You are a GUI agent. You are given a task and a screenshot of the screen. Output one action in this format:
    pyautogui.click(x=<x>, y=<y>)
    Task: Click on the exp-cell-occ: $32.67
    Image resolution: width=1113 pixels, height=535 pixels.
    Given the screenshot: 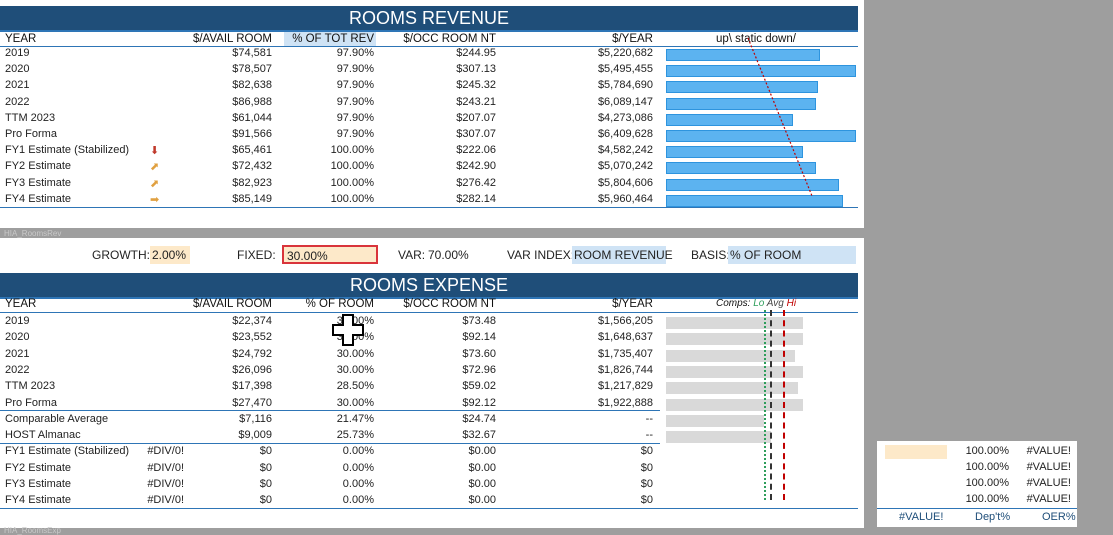 What is the action you would take?
    pyautogui.click(x=479, y=435)
    